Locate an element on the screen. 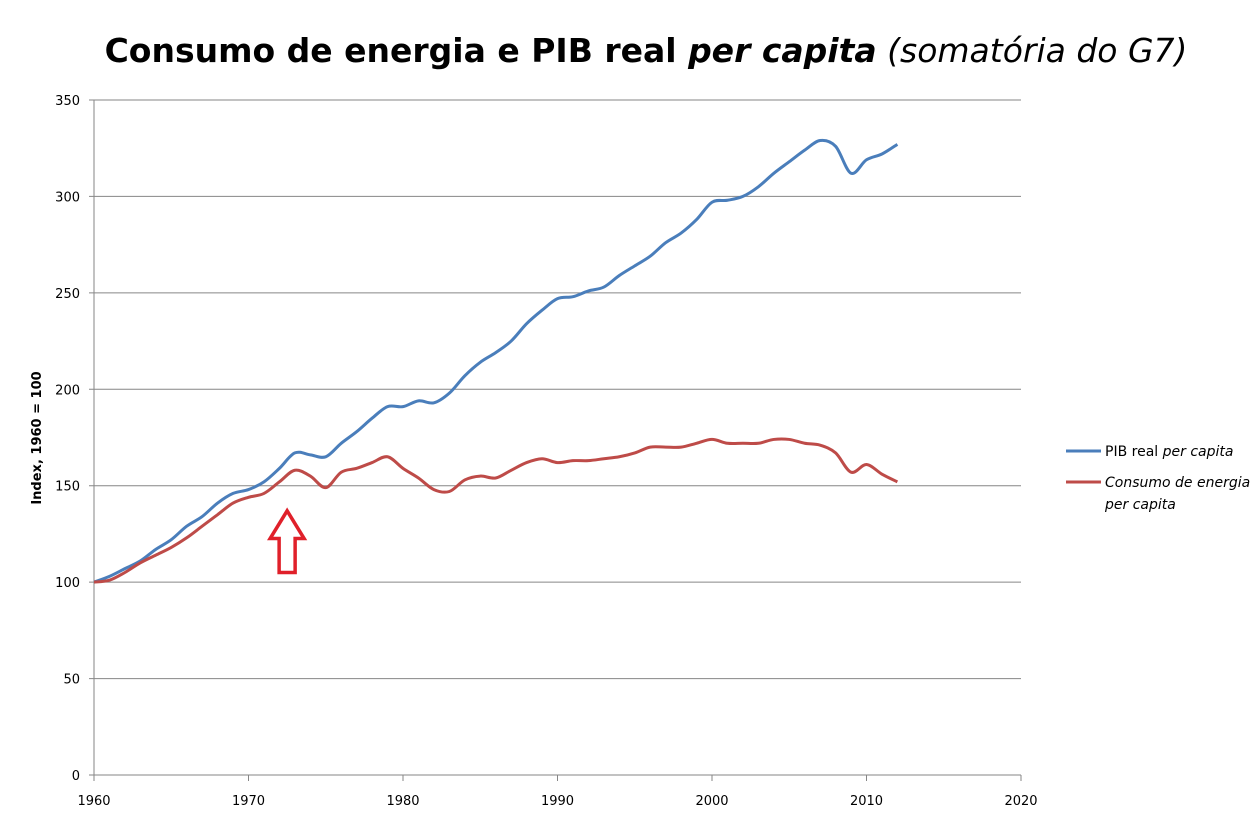  y-axis-label: Index, 1960 = 100 is located at coordinates (37, 437).